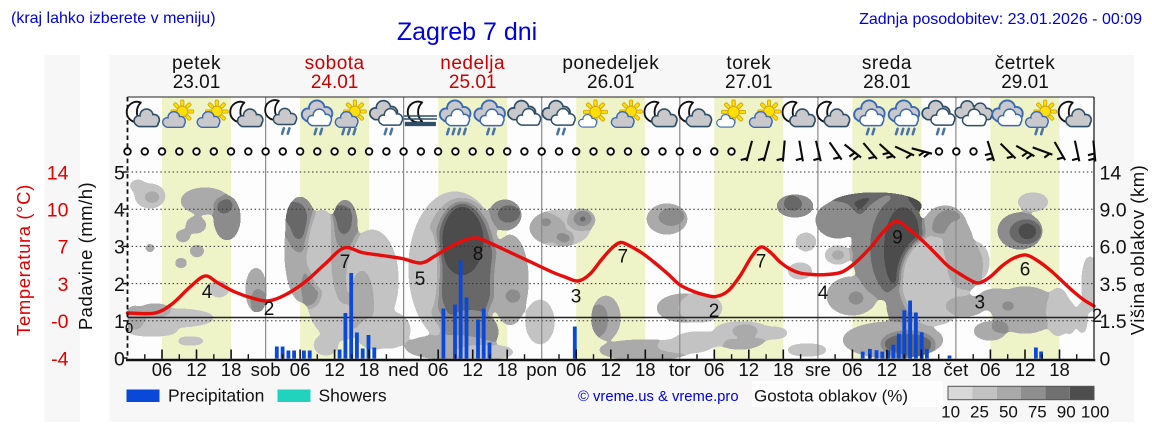  I want to click on svg-text: 6, so click(1025, 270).